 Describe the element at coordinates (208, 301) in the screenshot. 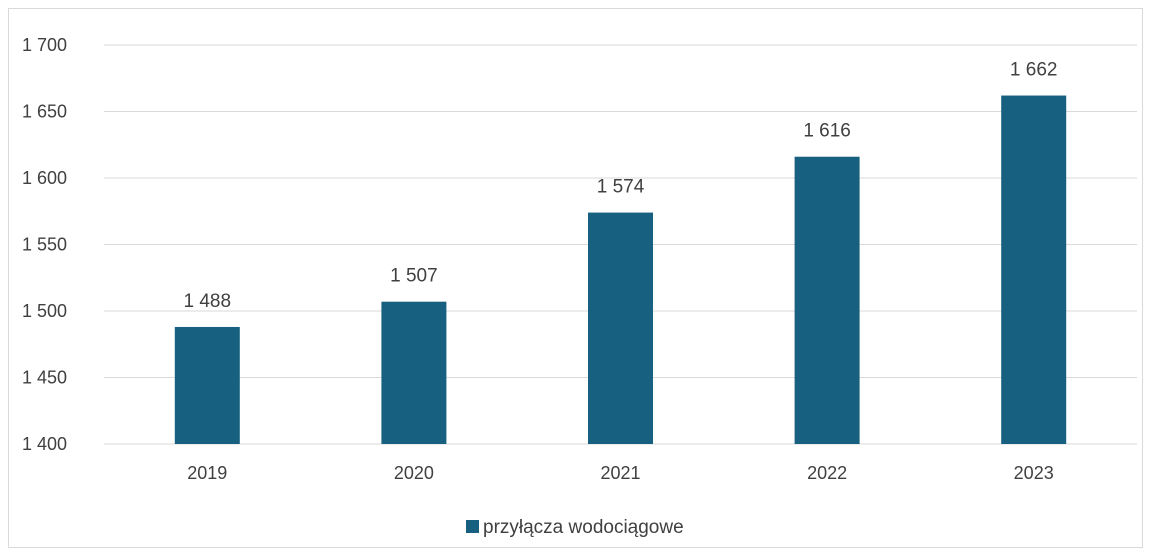

I see `data-label: 1 488` at that location.